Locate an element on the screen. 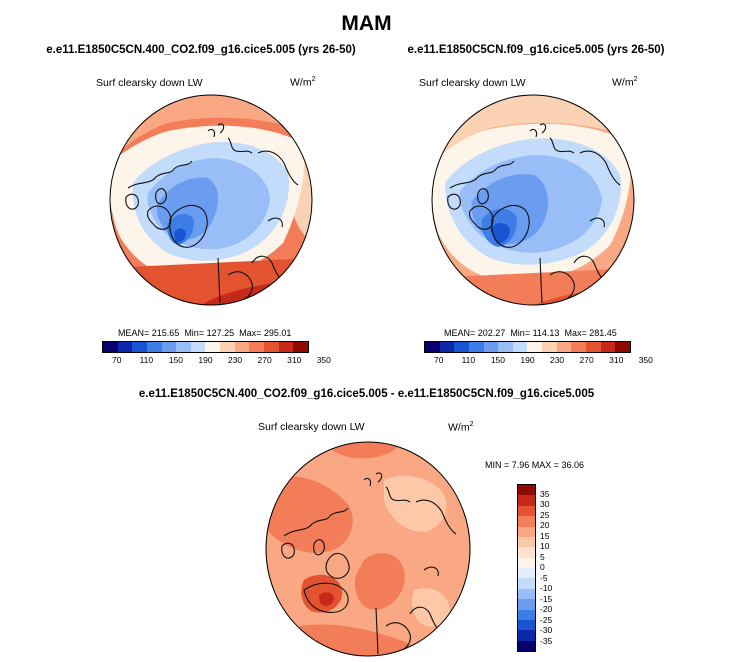  diff-colorbar-ticks: 35 30 25 20 15 10 5 0 -5 -10 -15 -20 -25 -30 -35 is located at coordinates (555, 568).